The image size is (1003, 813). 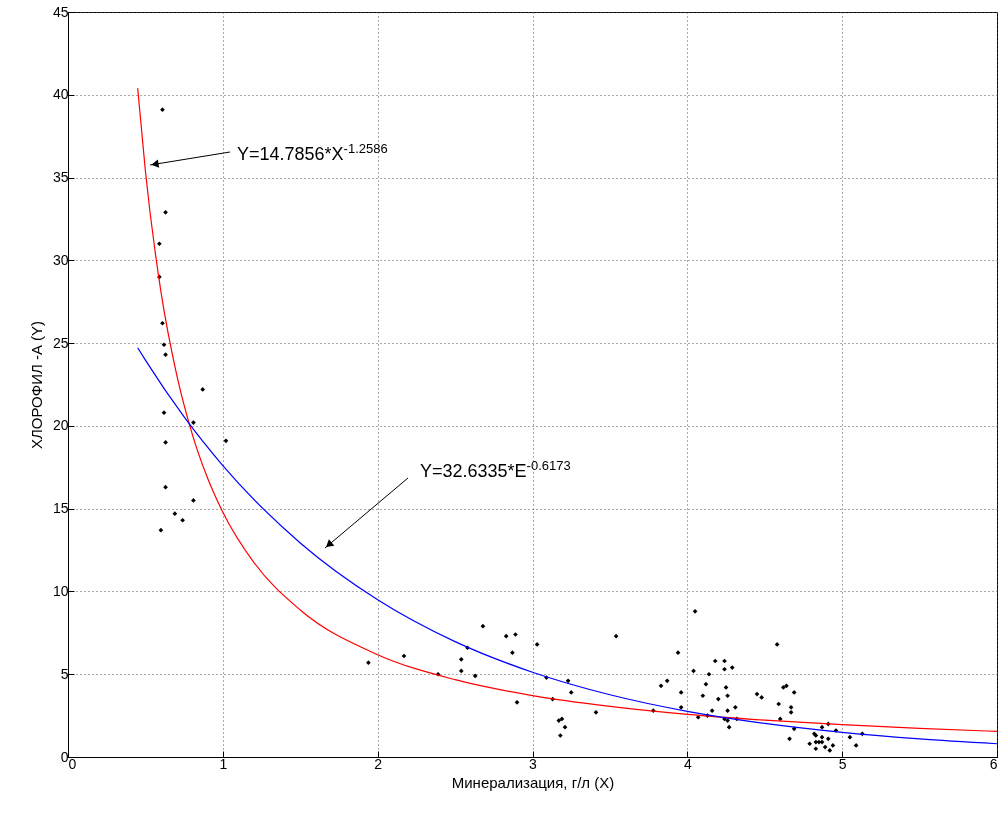 I want to click on y-tick-label: 5, so click(x=64, y=673).